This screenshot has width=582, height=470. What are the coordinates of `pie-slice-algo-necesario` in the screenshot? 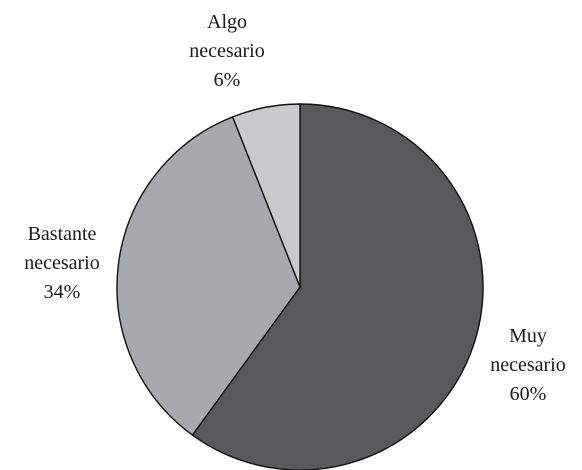 It's located at (266, 195).